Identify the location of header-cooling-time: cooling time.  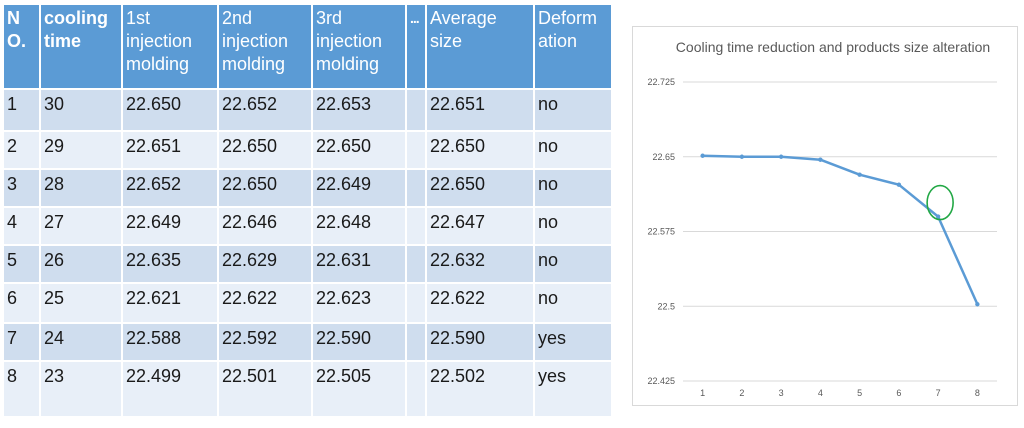
(81, 47).